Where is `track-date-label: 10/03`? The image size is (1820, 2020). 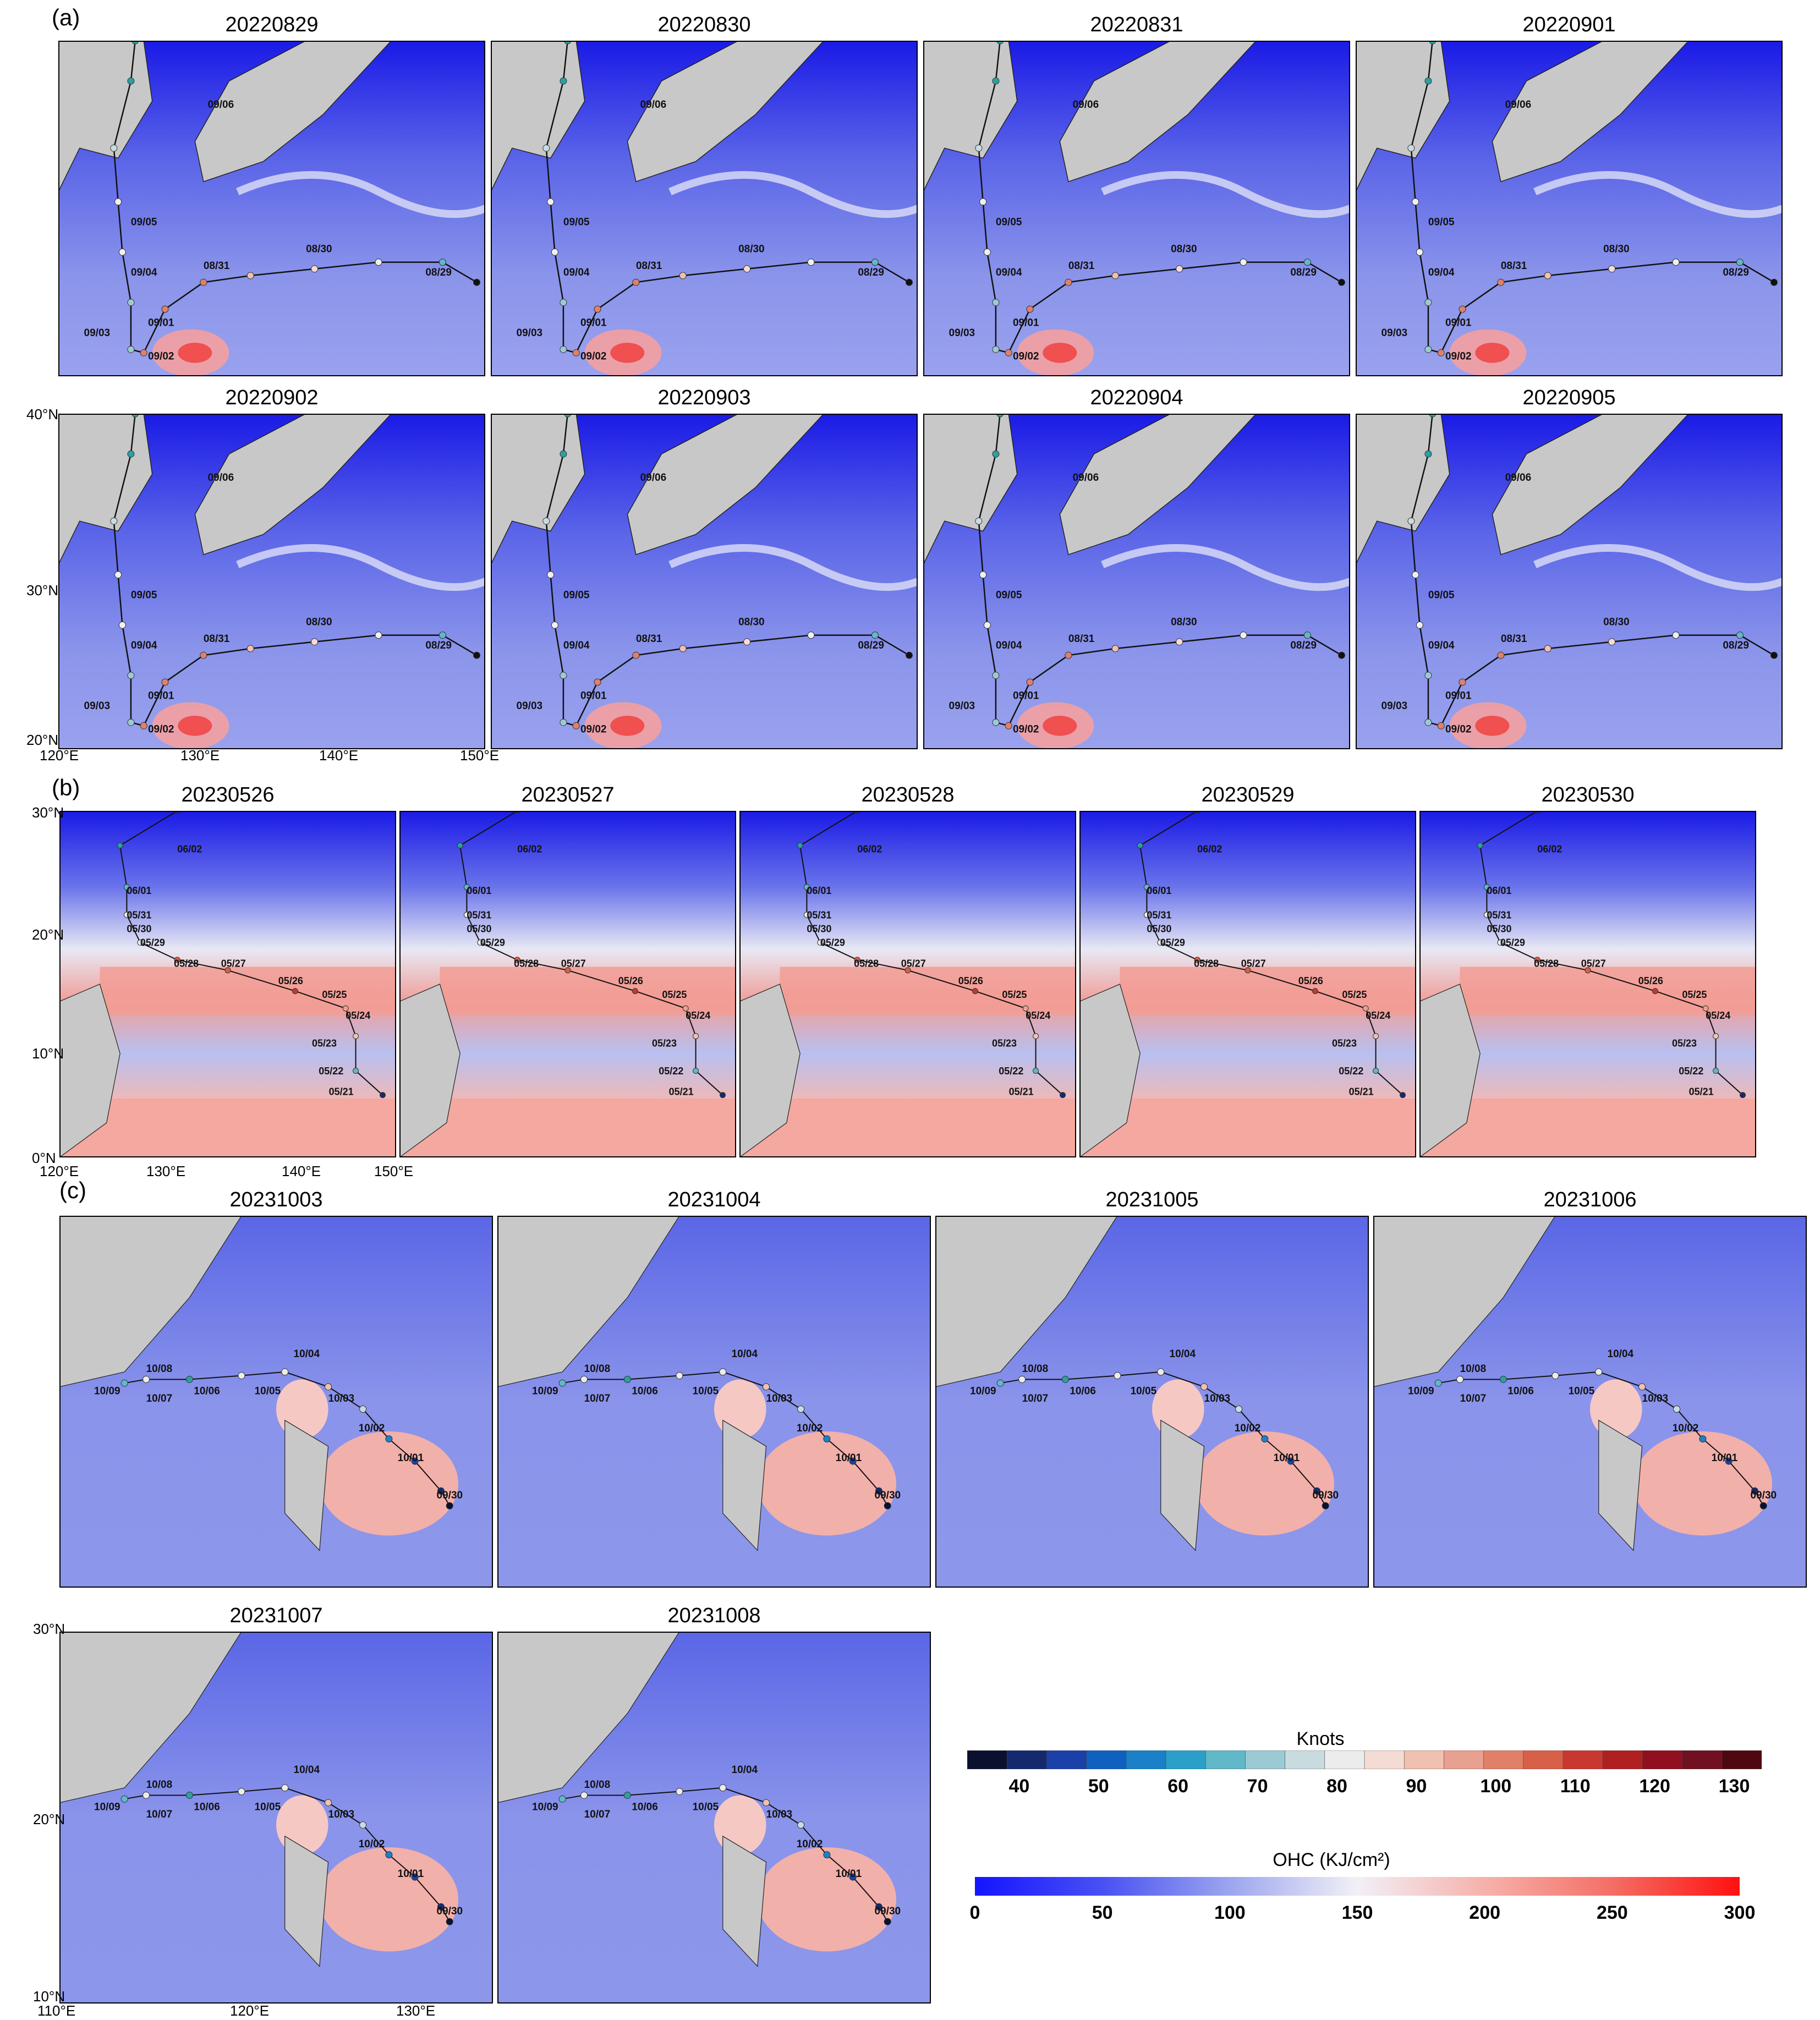
track-date-label: 10/03 is located at coordinates (779, 1815).